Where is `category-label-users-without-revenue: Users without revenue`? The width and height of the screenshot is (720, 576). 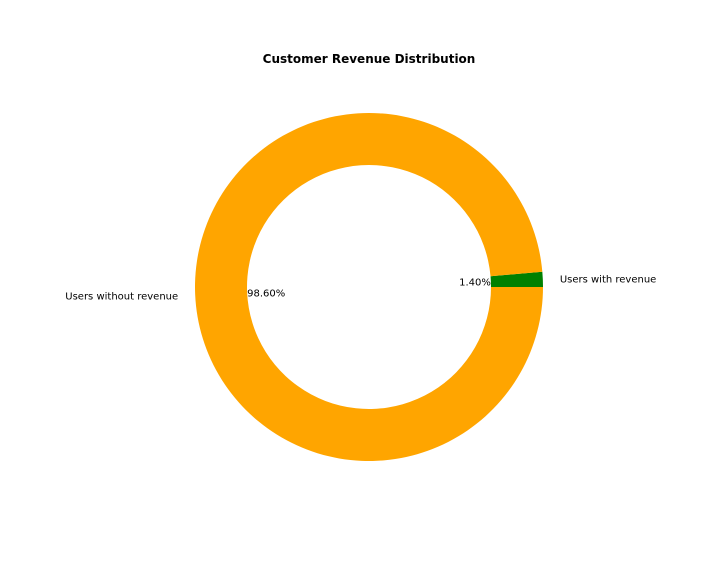 category-label-users-without-revenue: Users without revenue is located at coordinates (121, 296).